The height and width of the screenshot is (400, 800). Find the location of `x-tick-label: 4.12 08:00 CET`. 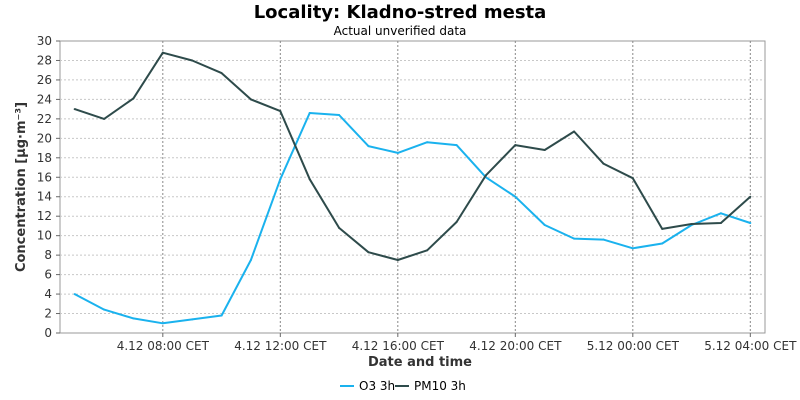

x-tick-label: 4.12 08:00 CET is located at coordinates (163, 346).